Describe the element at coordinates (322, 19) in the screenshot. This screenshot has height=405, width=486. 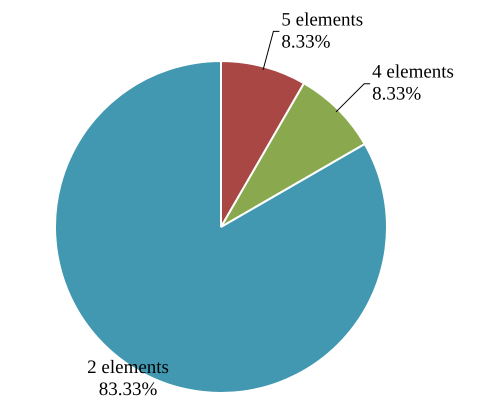
I see `slice-label: 5 elements` at that location.